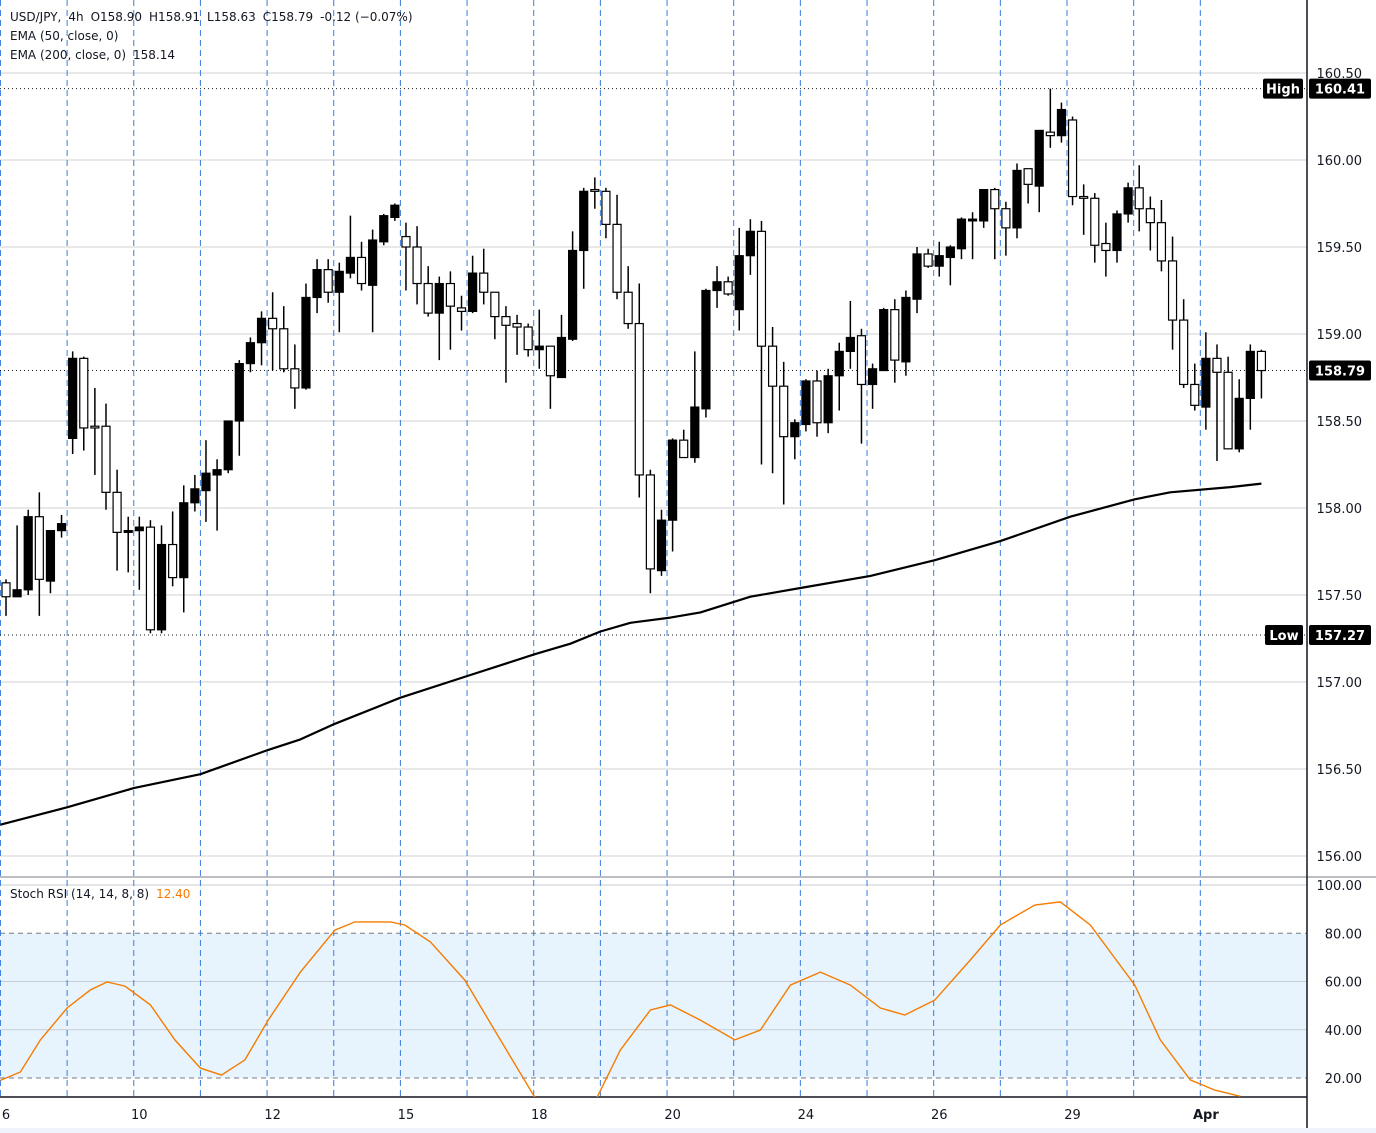 The width and height of the screenshot is (1376, 1133). I want to click on ema200-legend: EMA (200, close, 0) 158.14, so click(96, 55).